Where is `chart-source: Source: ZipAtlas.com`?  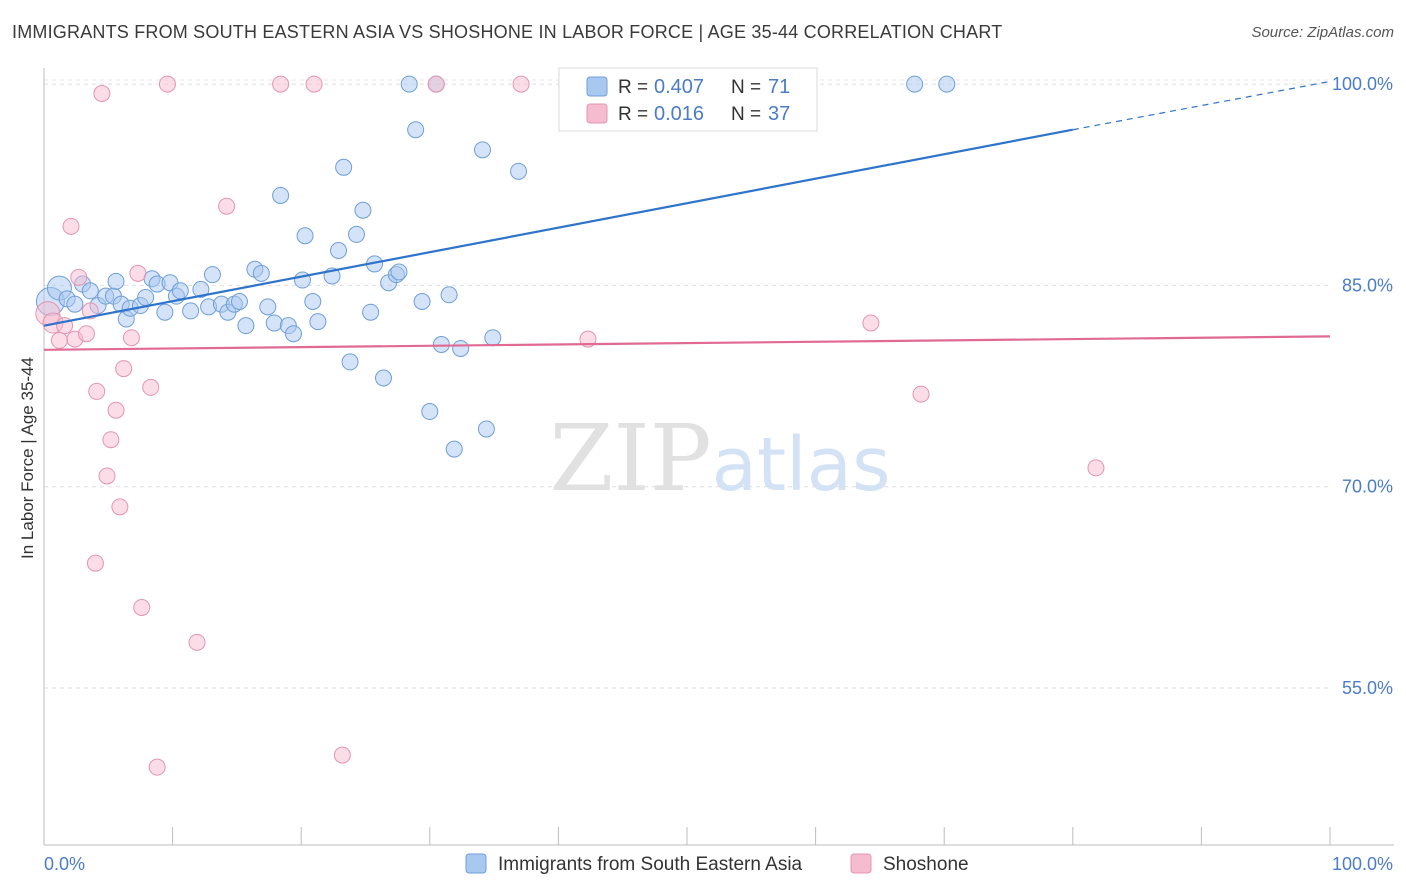 chart-source: Source: ZipAtlas.com is located at coordinates (1322, 32).